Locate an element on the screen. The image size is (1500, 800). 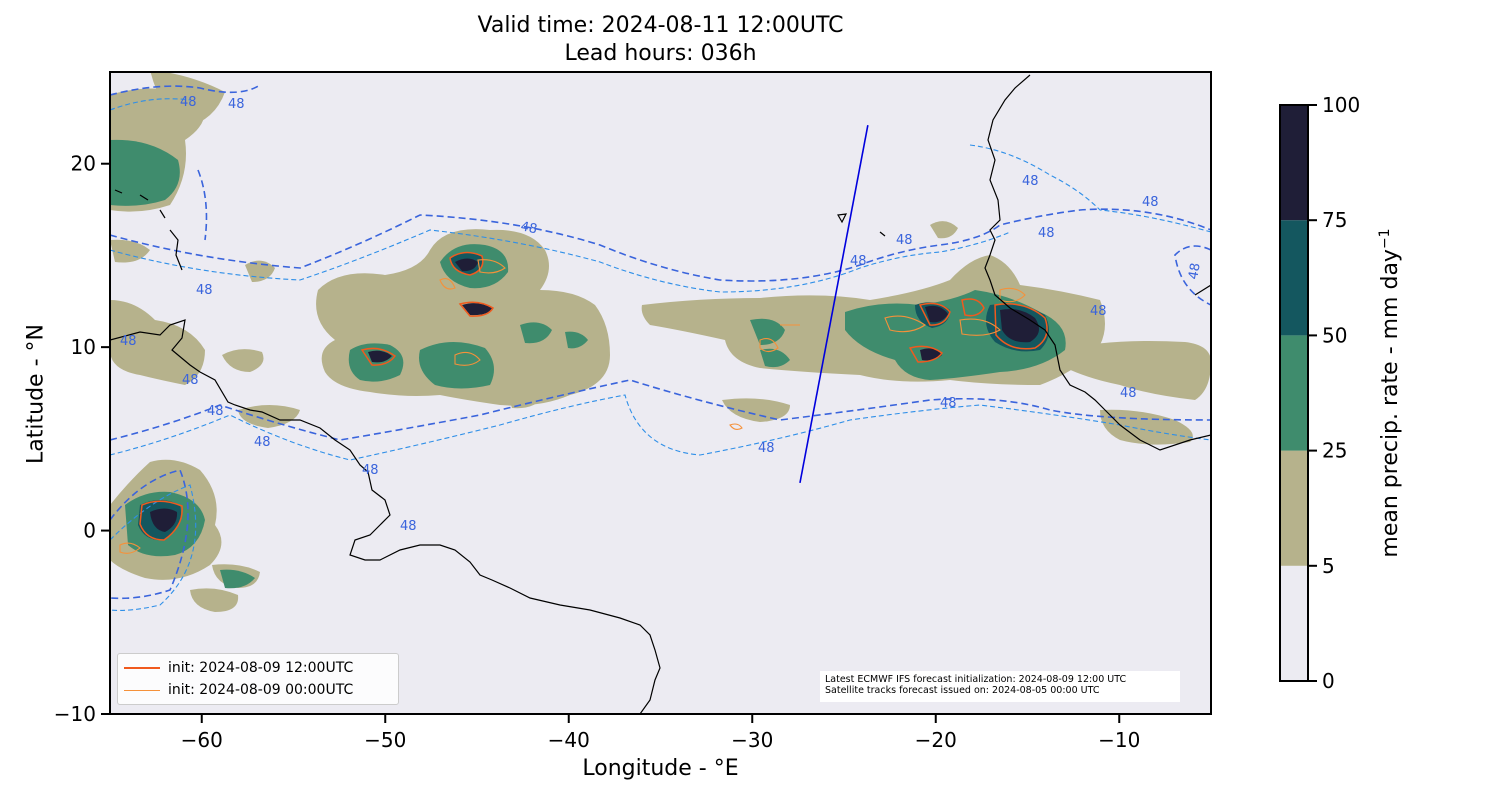
colorbar-label-exponent: −1 is located at coordinates (1384, 239).